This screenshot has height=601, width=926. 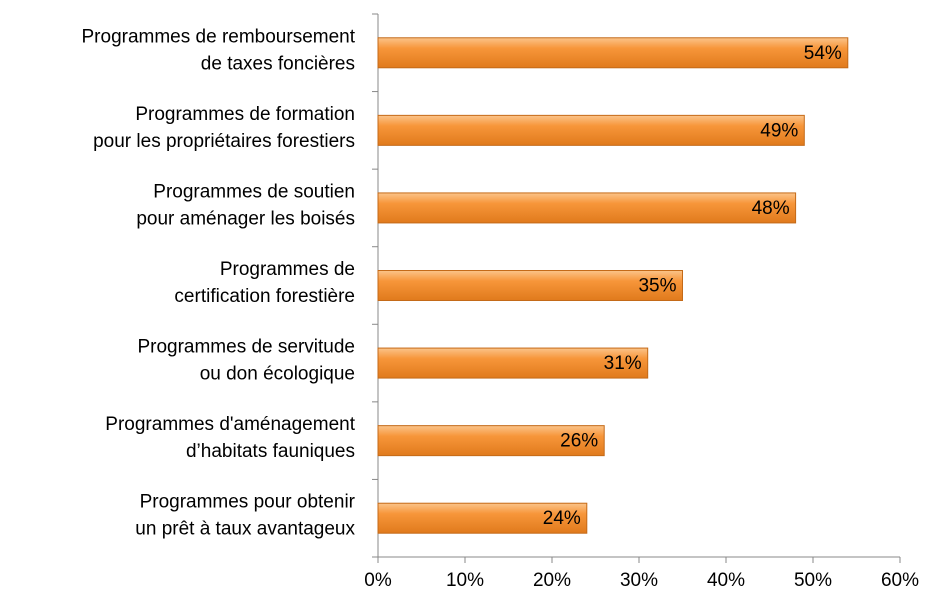 What do you see at coordinates (254, 191) in the screenshot?
I see `category-label: Programmes de soutien` at bounding box center [254, 191].